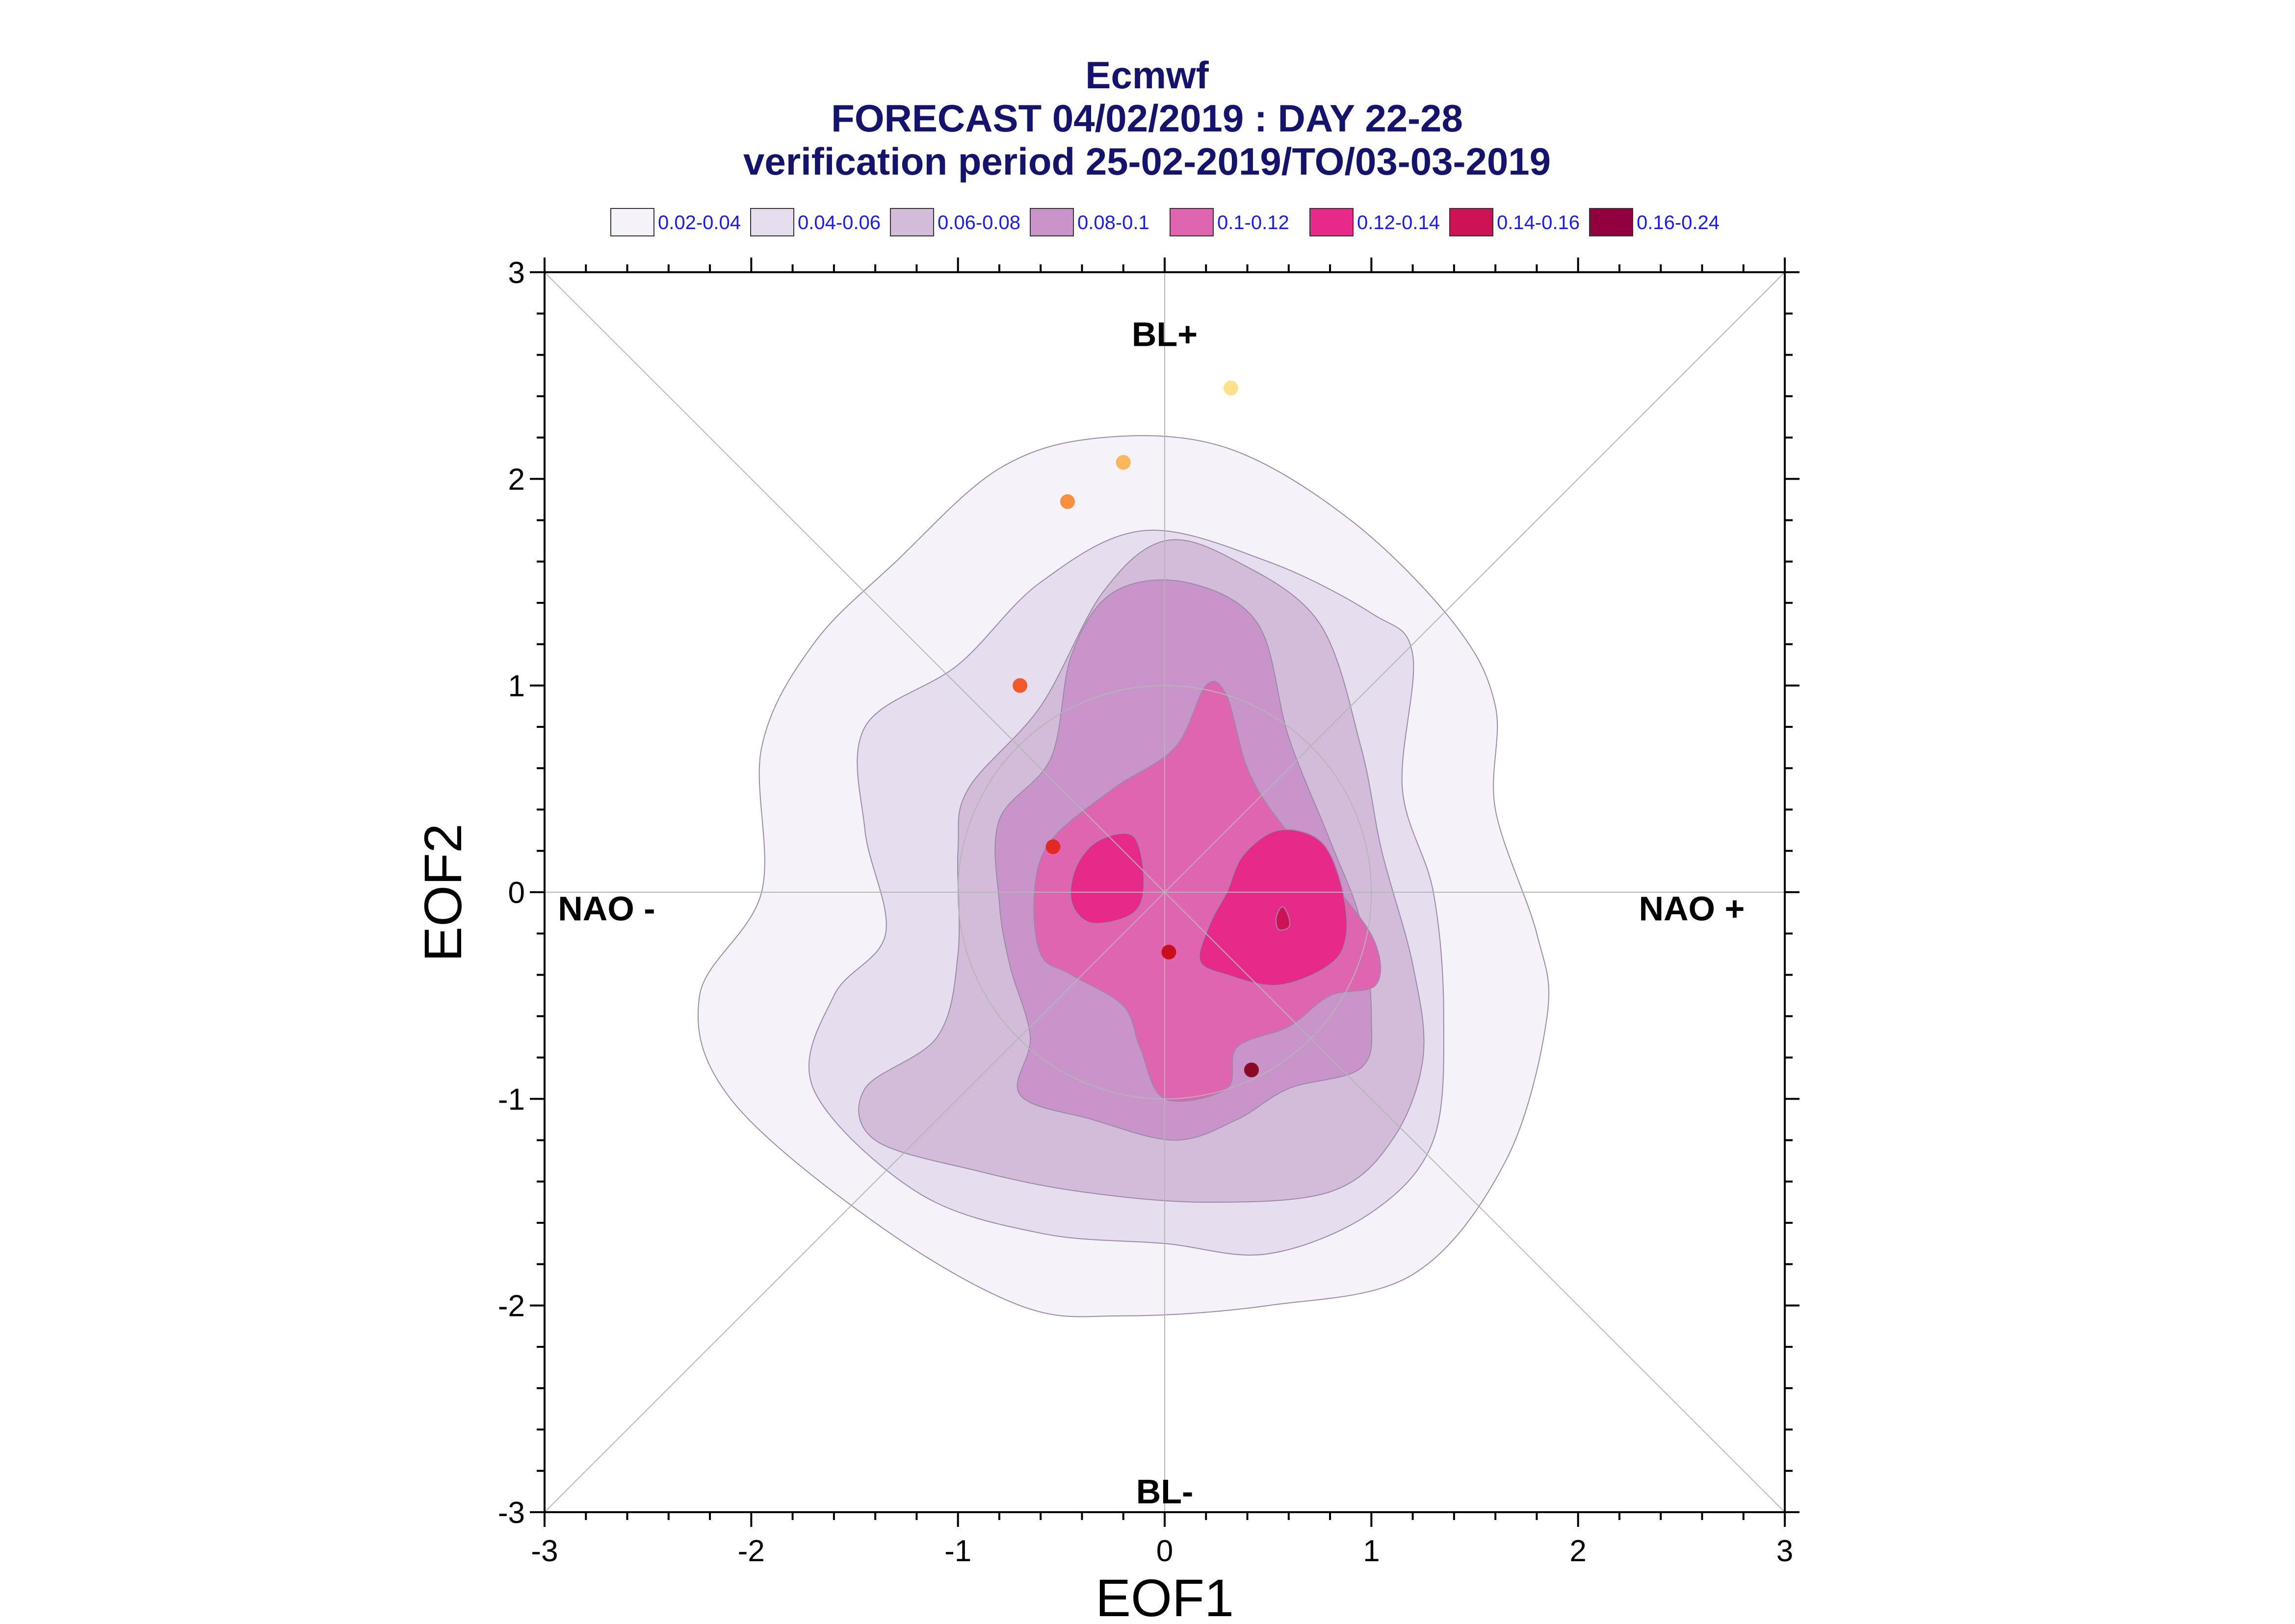  I want to click on unit-circle, so click(1164, 892).